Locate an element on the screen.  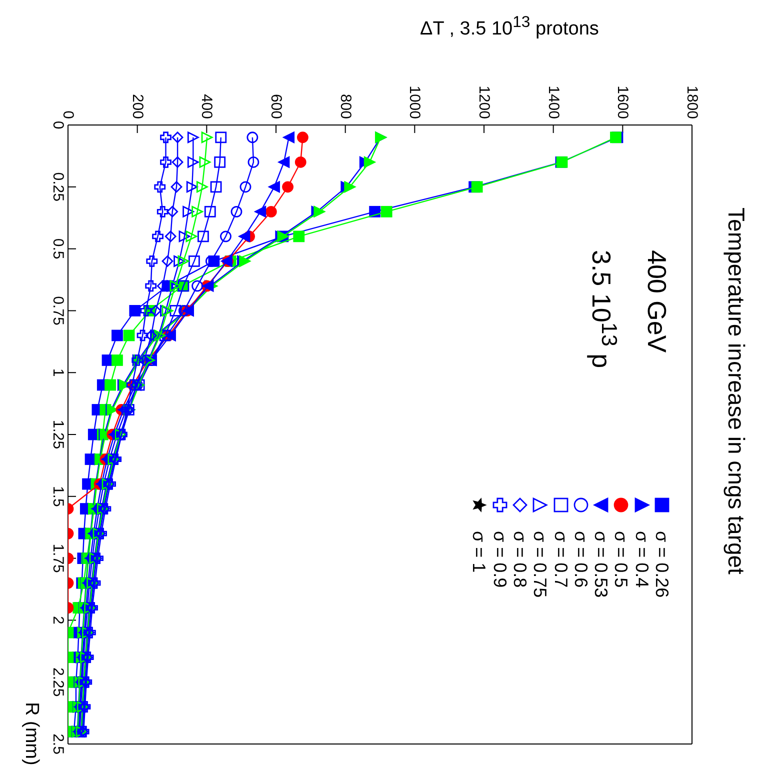
y-tick-label: 2.25 is located at coordinates (58, 682).